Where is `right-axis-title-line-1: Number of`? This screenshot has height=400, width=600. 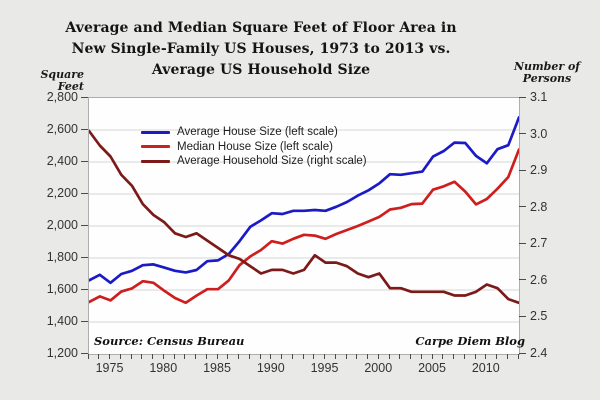
right-axis-title-line-1: Number of is located at coordinates (547, 66).